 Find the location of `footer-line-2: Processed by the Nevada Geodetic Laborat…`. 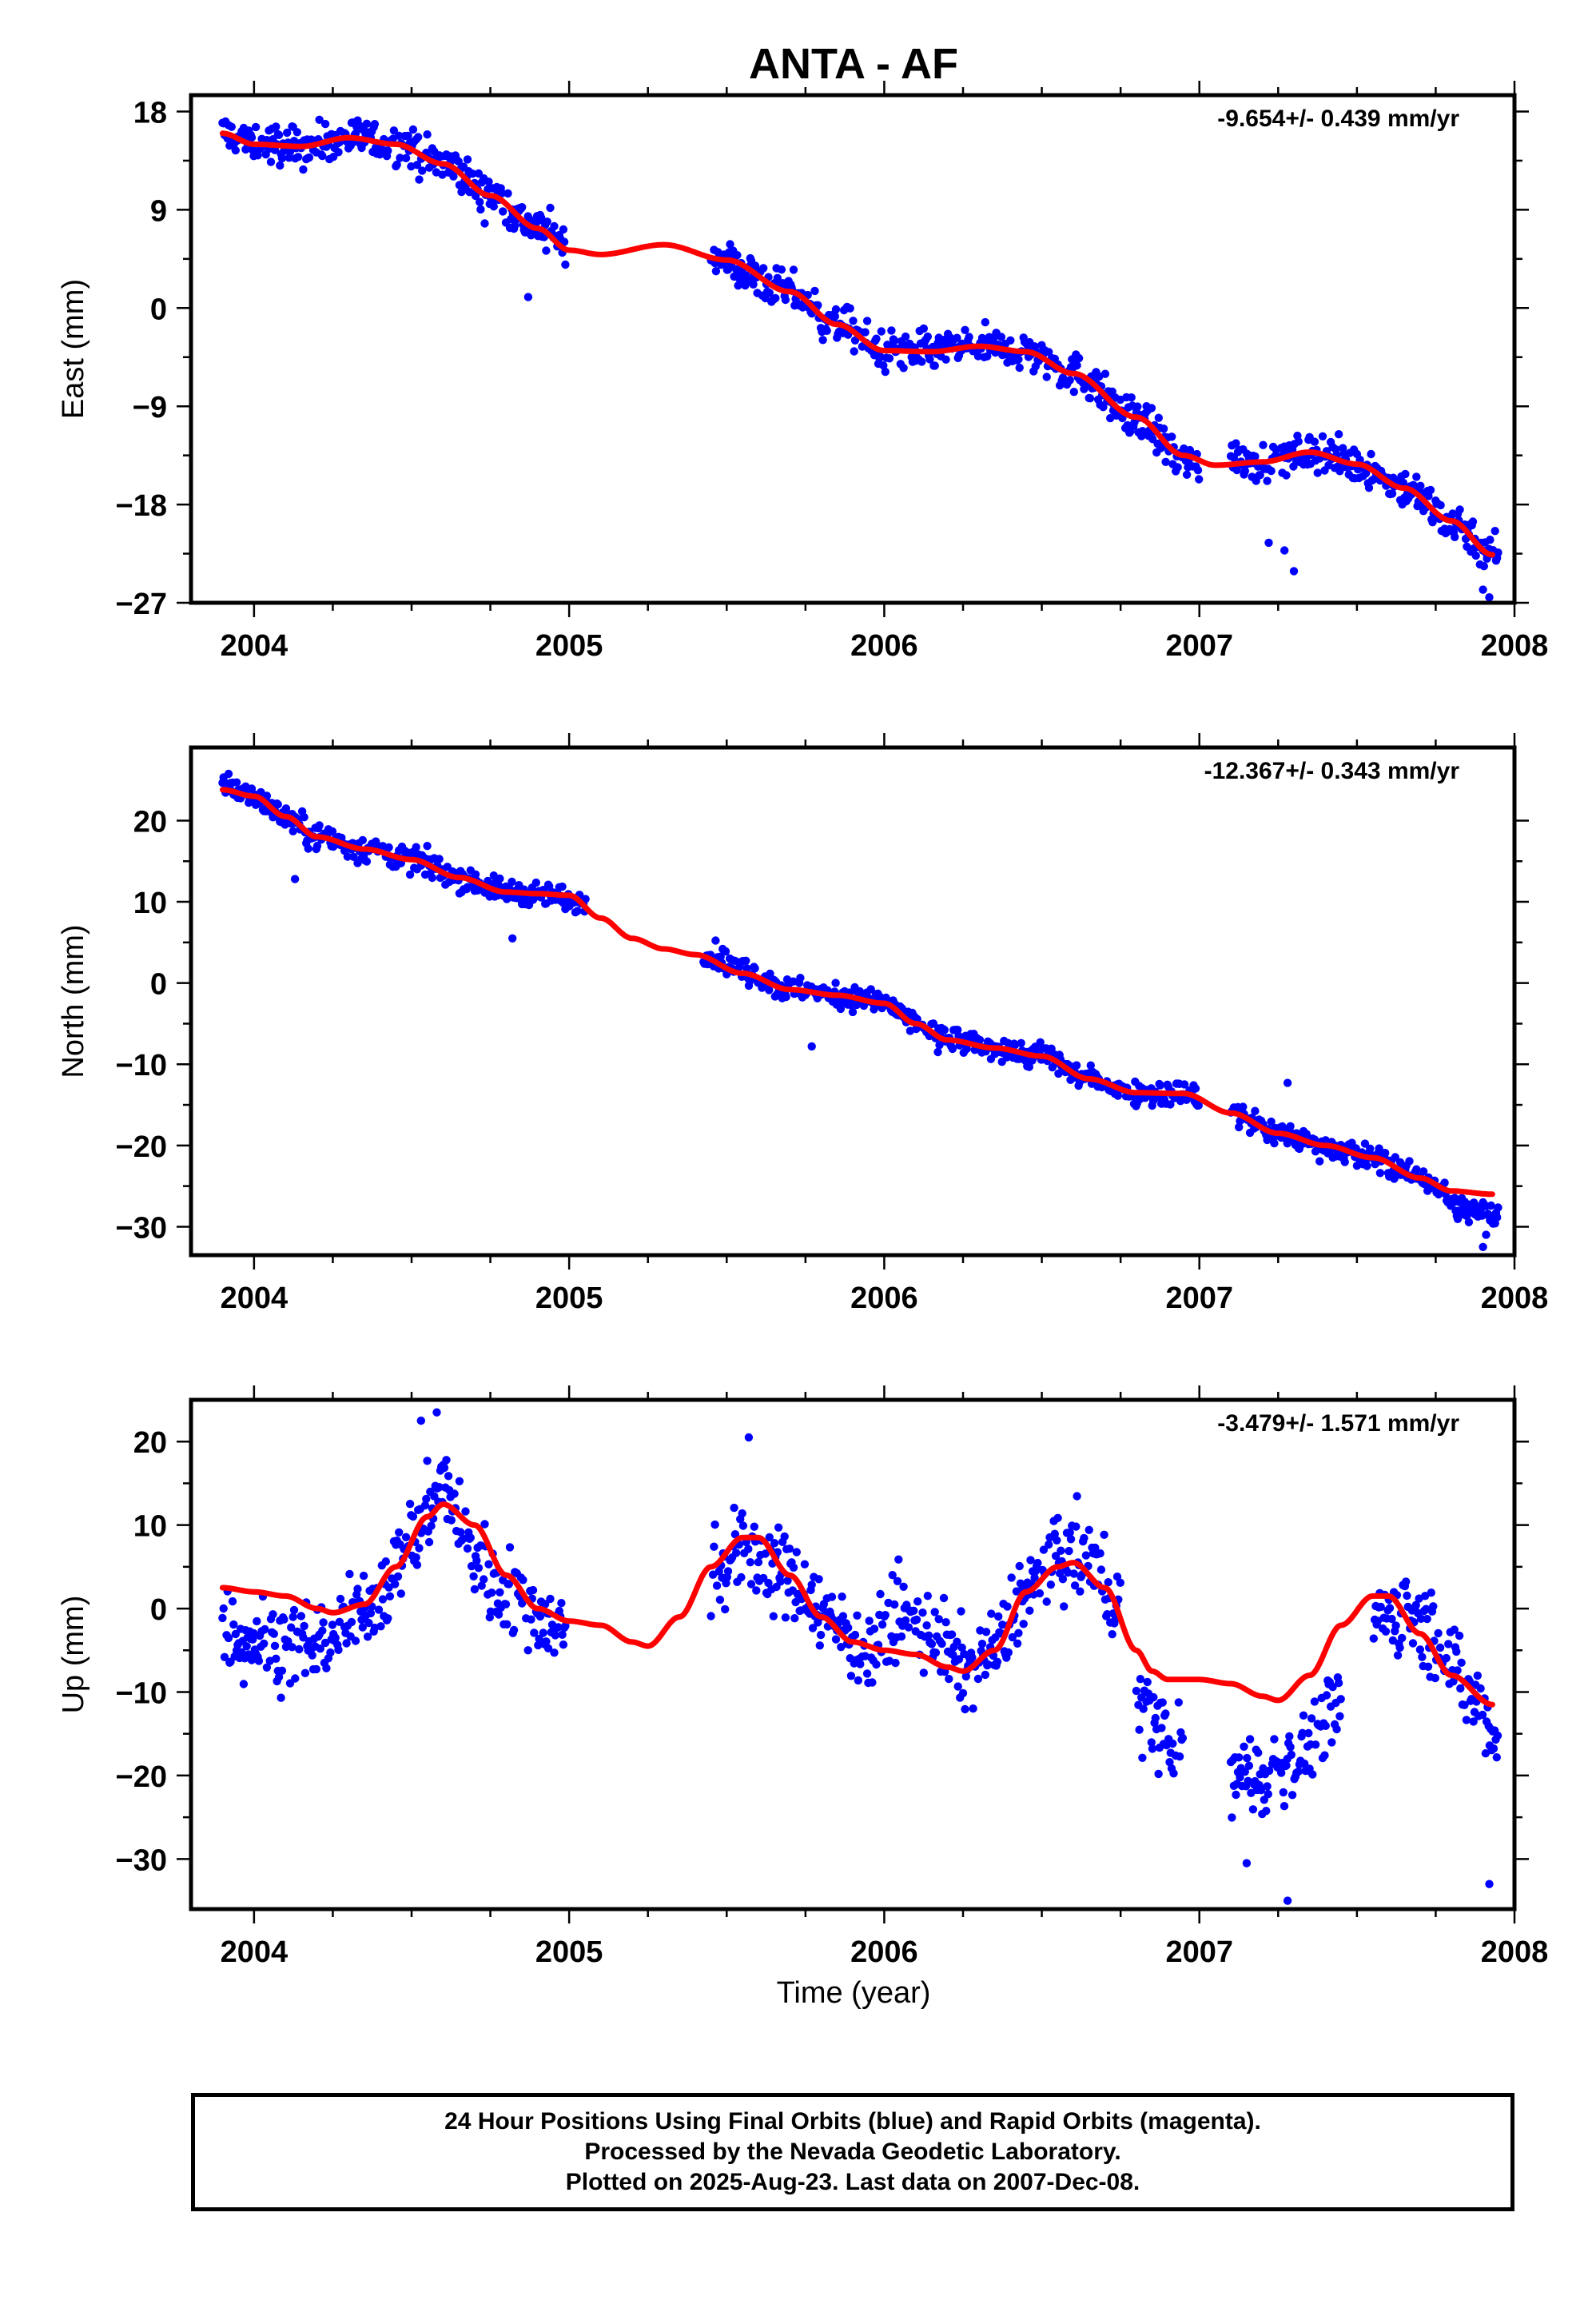

footer-line-2: Processed by the Nevada Geodetic Laborat… is located at coordinates (852, 2152).